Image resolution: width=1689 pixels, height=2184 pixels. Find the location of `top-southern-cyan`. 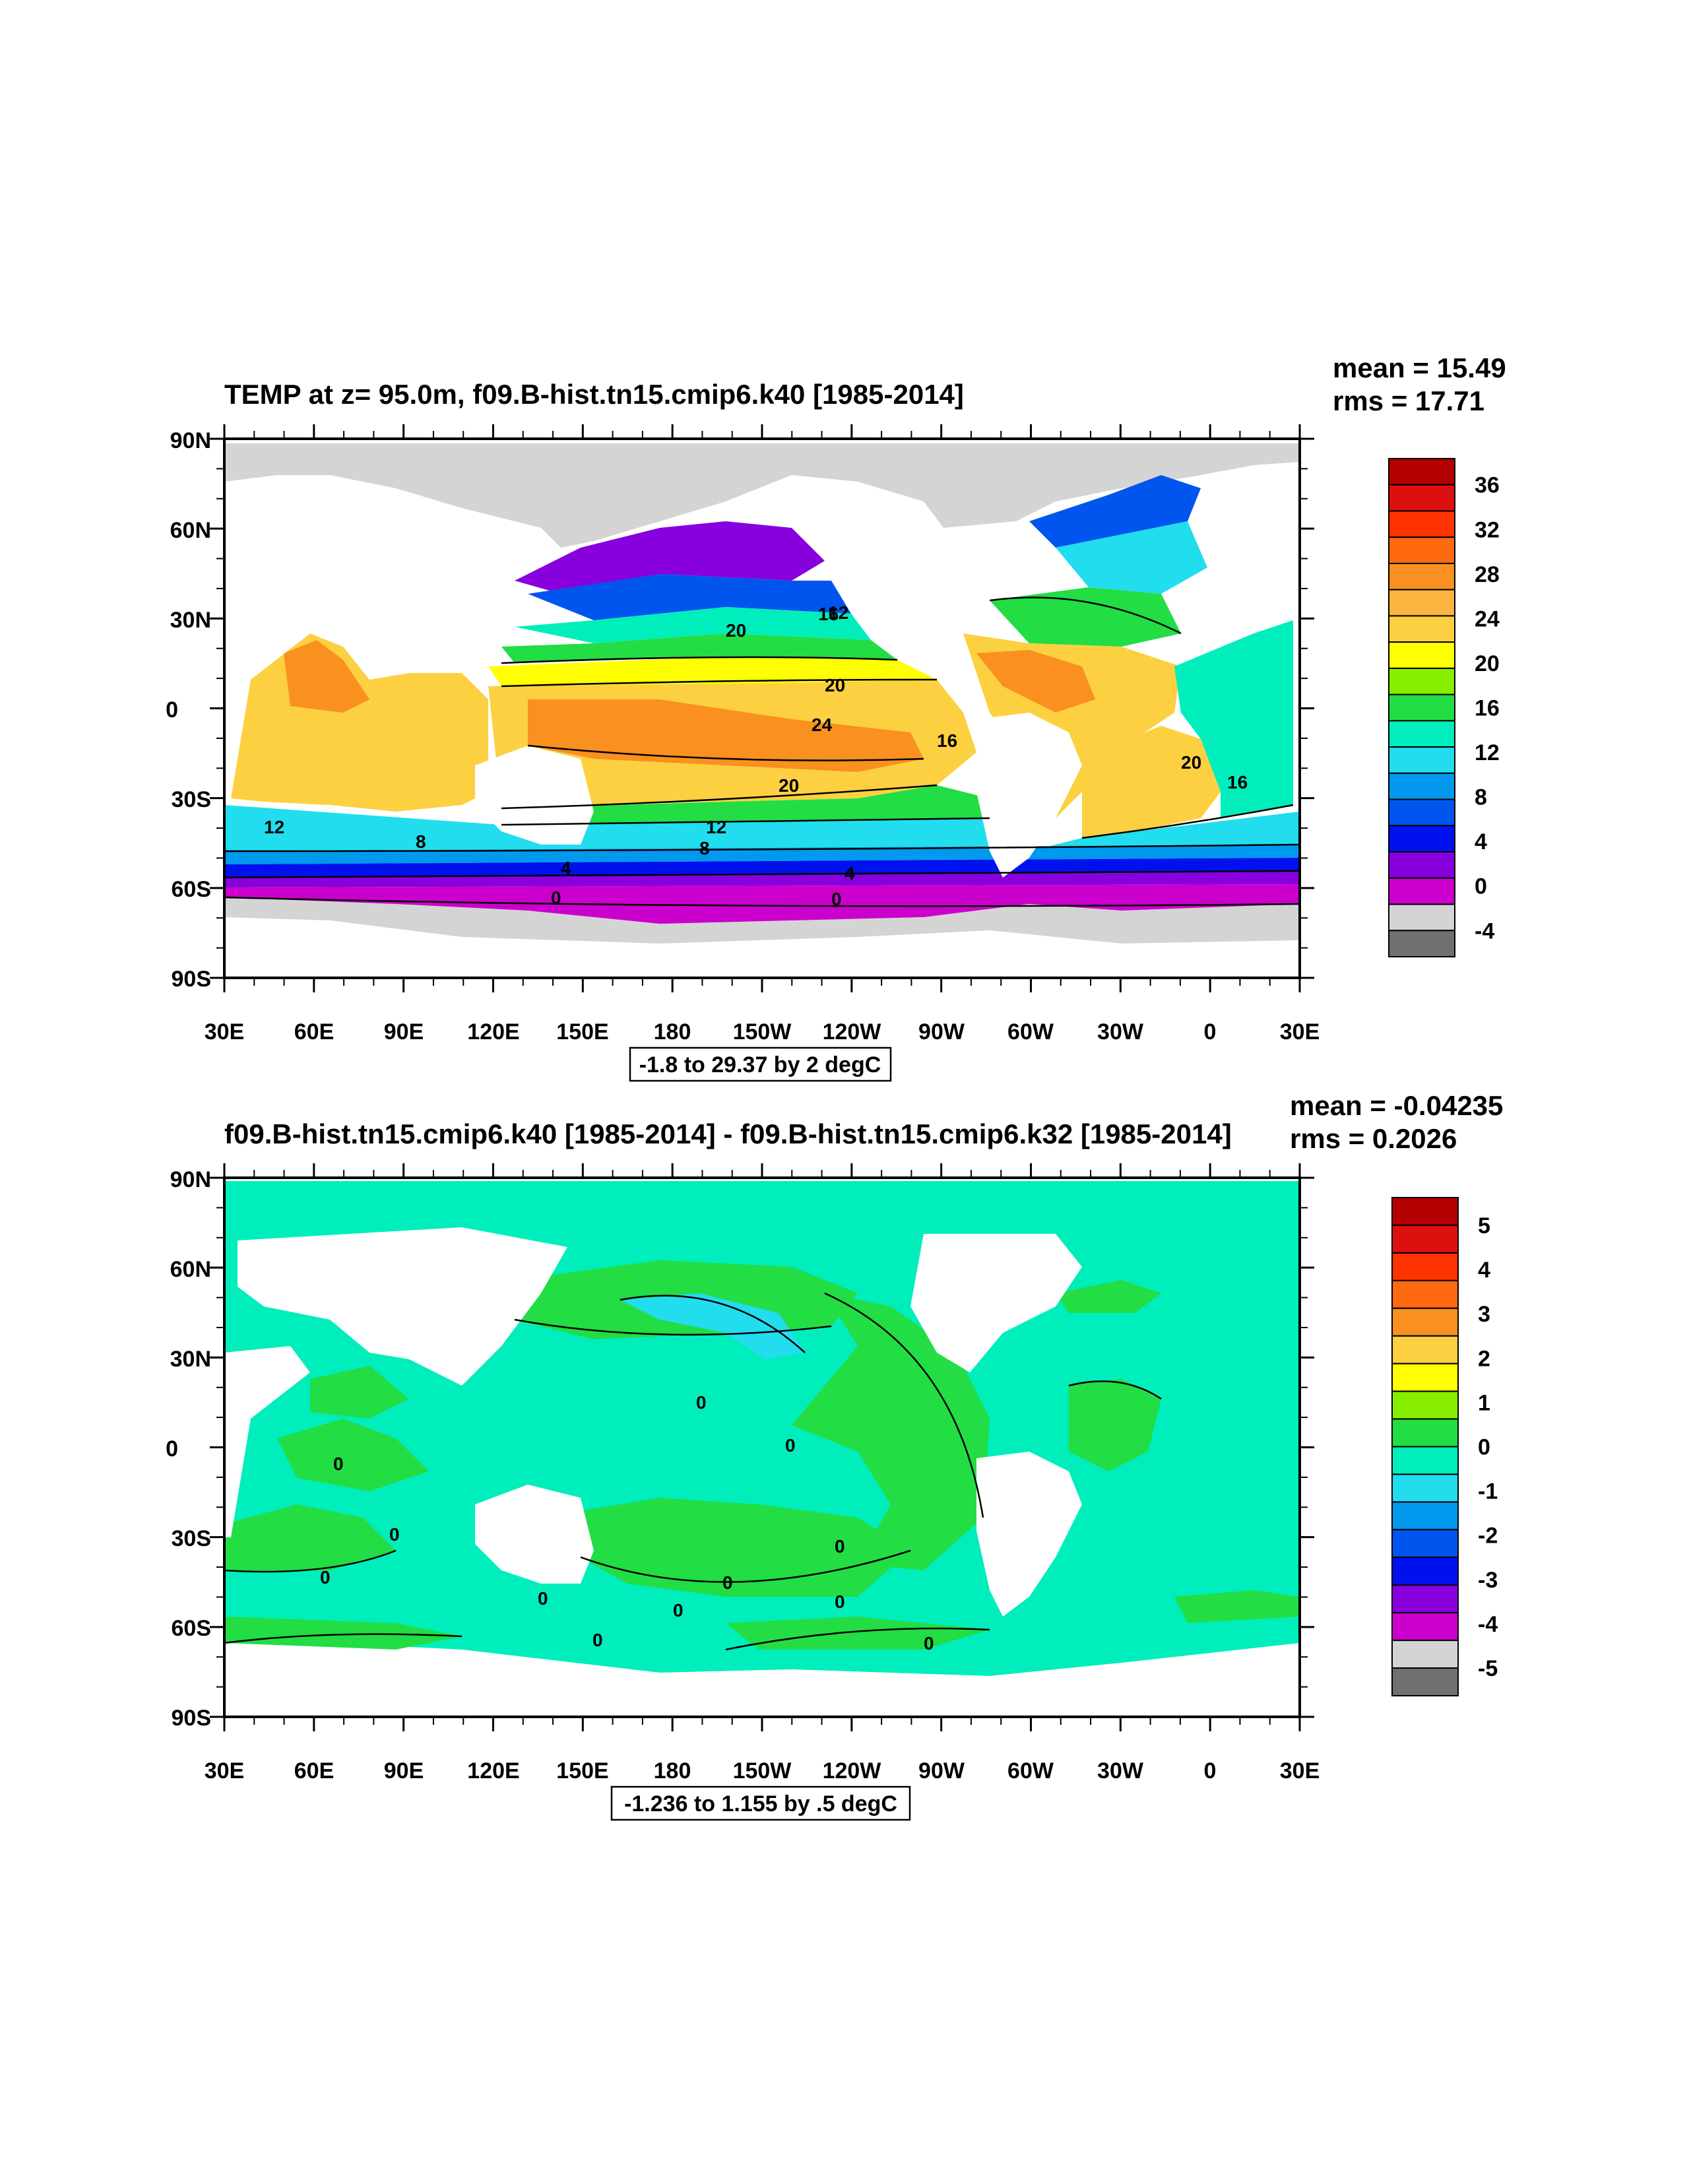

top-southern-cyan is located at coordinates (762, 828).